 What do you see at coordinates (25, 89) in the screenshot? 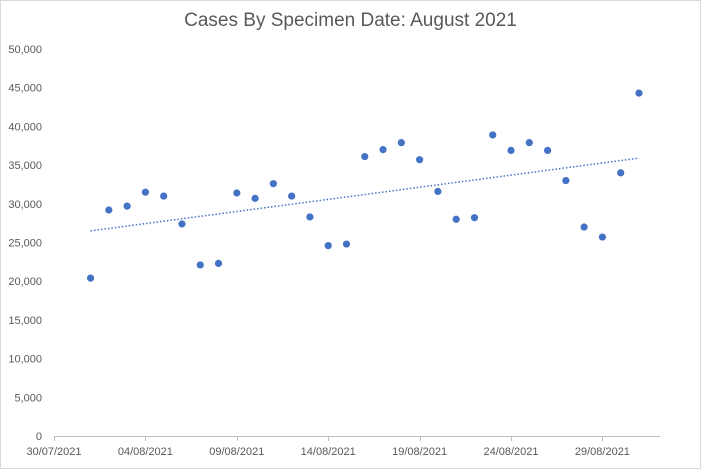
I see `y-tick-label: 45,000` at bounding box center [25, 89].